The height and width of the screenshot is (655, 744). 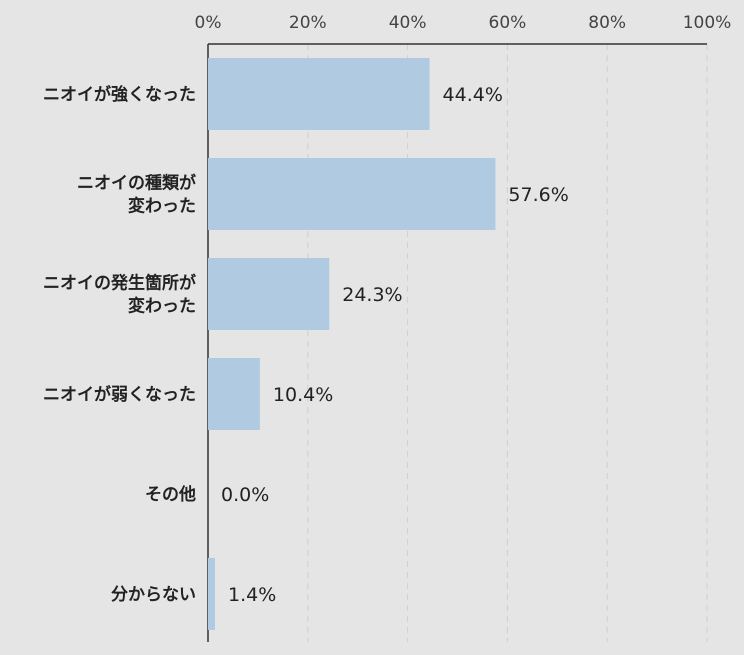 What do you see at coordinates (308, 23) in the screenshot?
I see `x-tick-label: 20%` at bounding box center [308, 23].